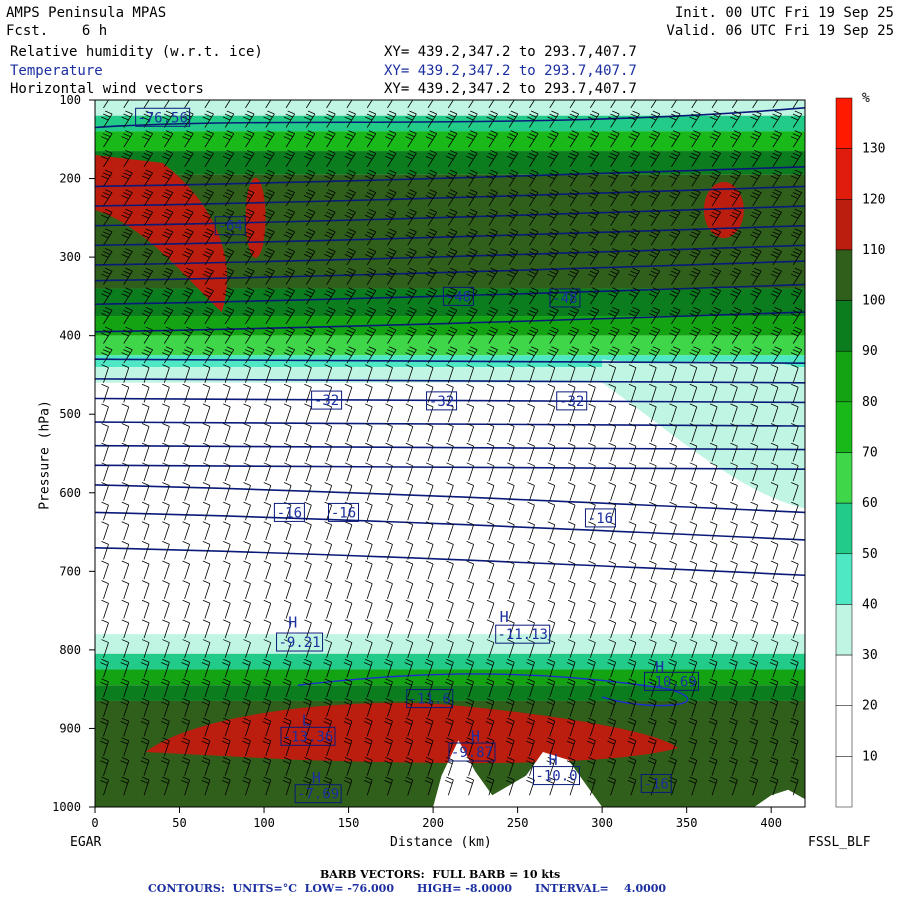 This screenshot has width=900, height=900. I want to click on field-3-name: Horizontal wind vectors, so click(107, 89).